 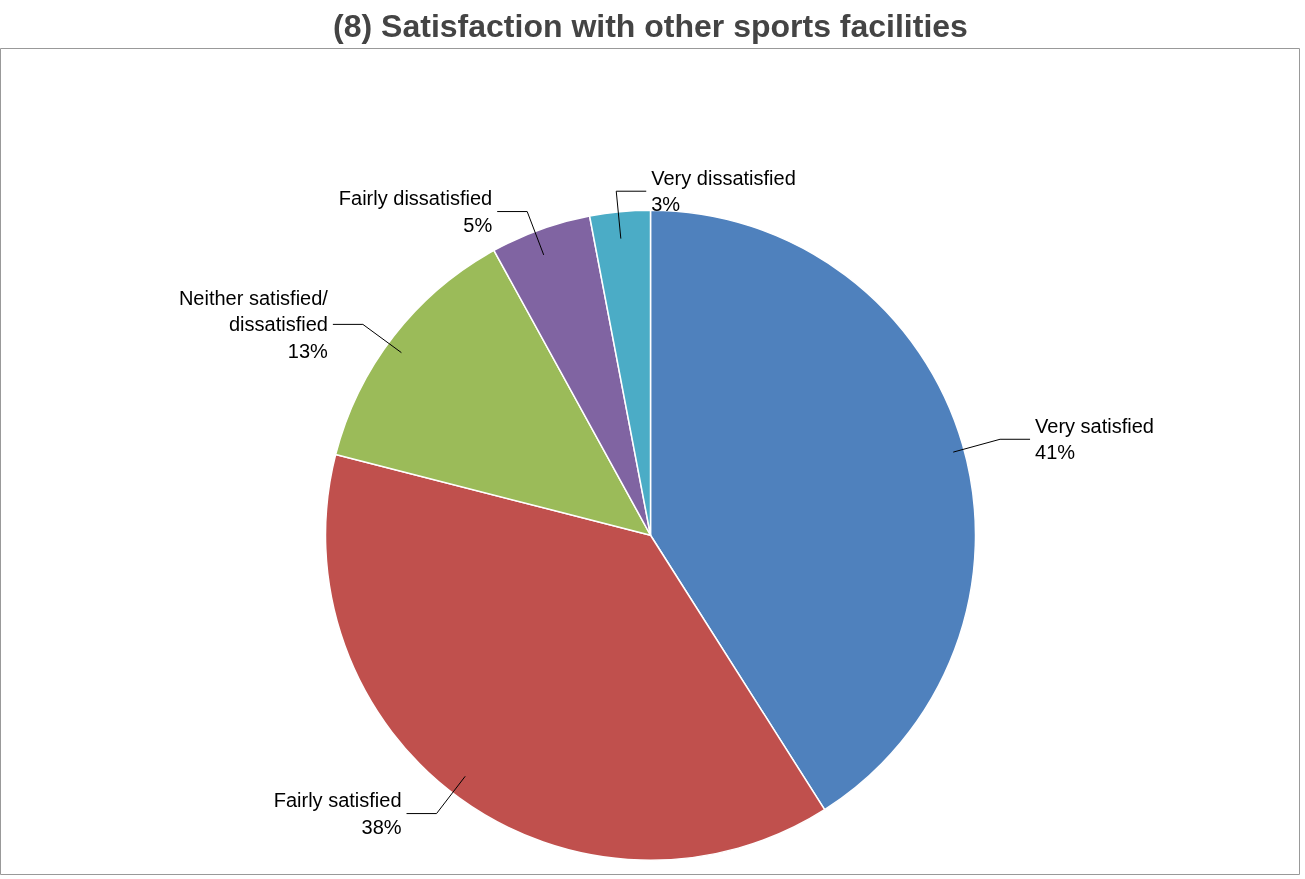 I want to click on data-label: 5%, so click(x=478, y=224).